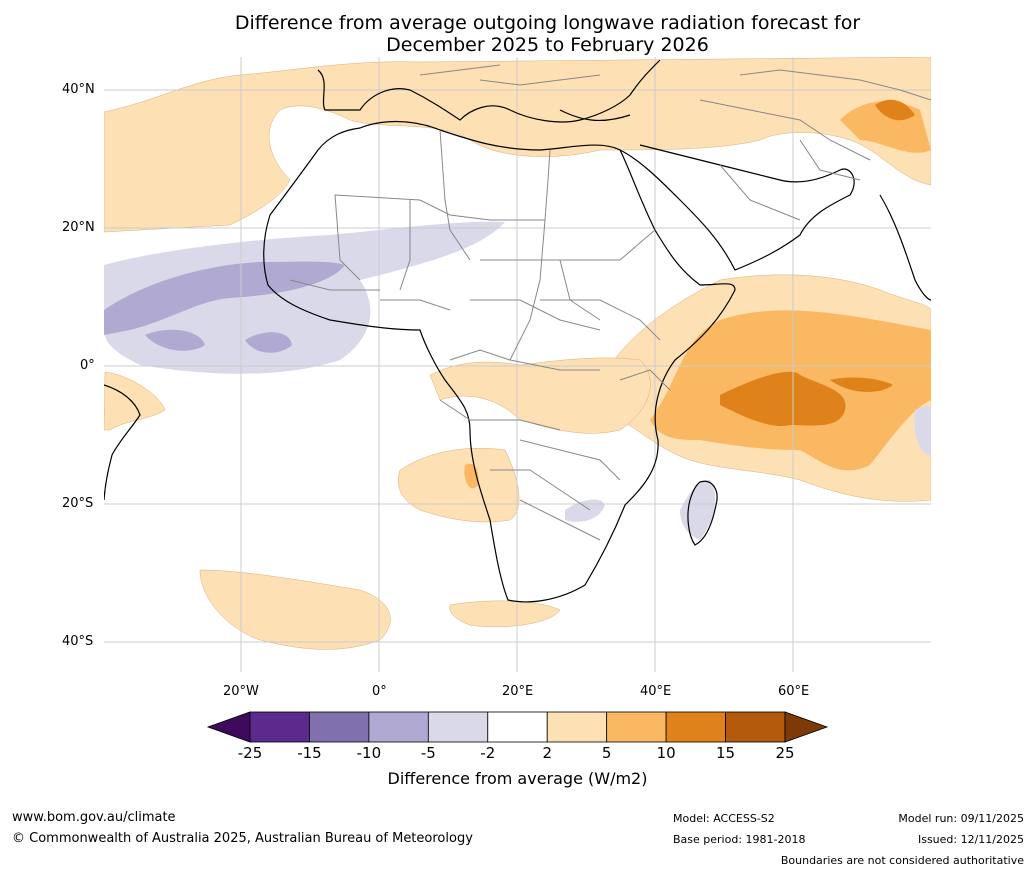 The height and width of the screenshot is (873, 1035). Describe the element at coordinates (78, 227) in the screenshot. I see `lat-label-20n: 20°N` at that location.